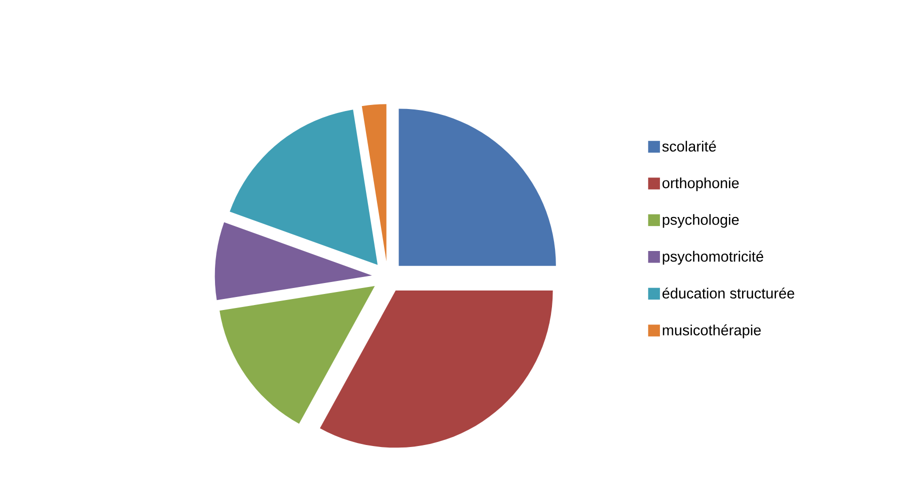 Image resolution: width=924 pixels, height=496 pixels. I want to click on legend-label: éducation structurée, so click(728, 293).